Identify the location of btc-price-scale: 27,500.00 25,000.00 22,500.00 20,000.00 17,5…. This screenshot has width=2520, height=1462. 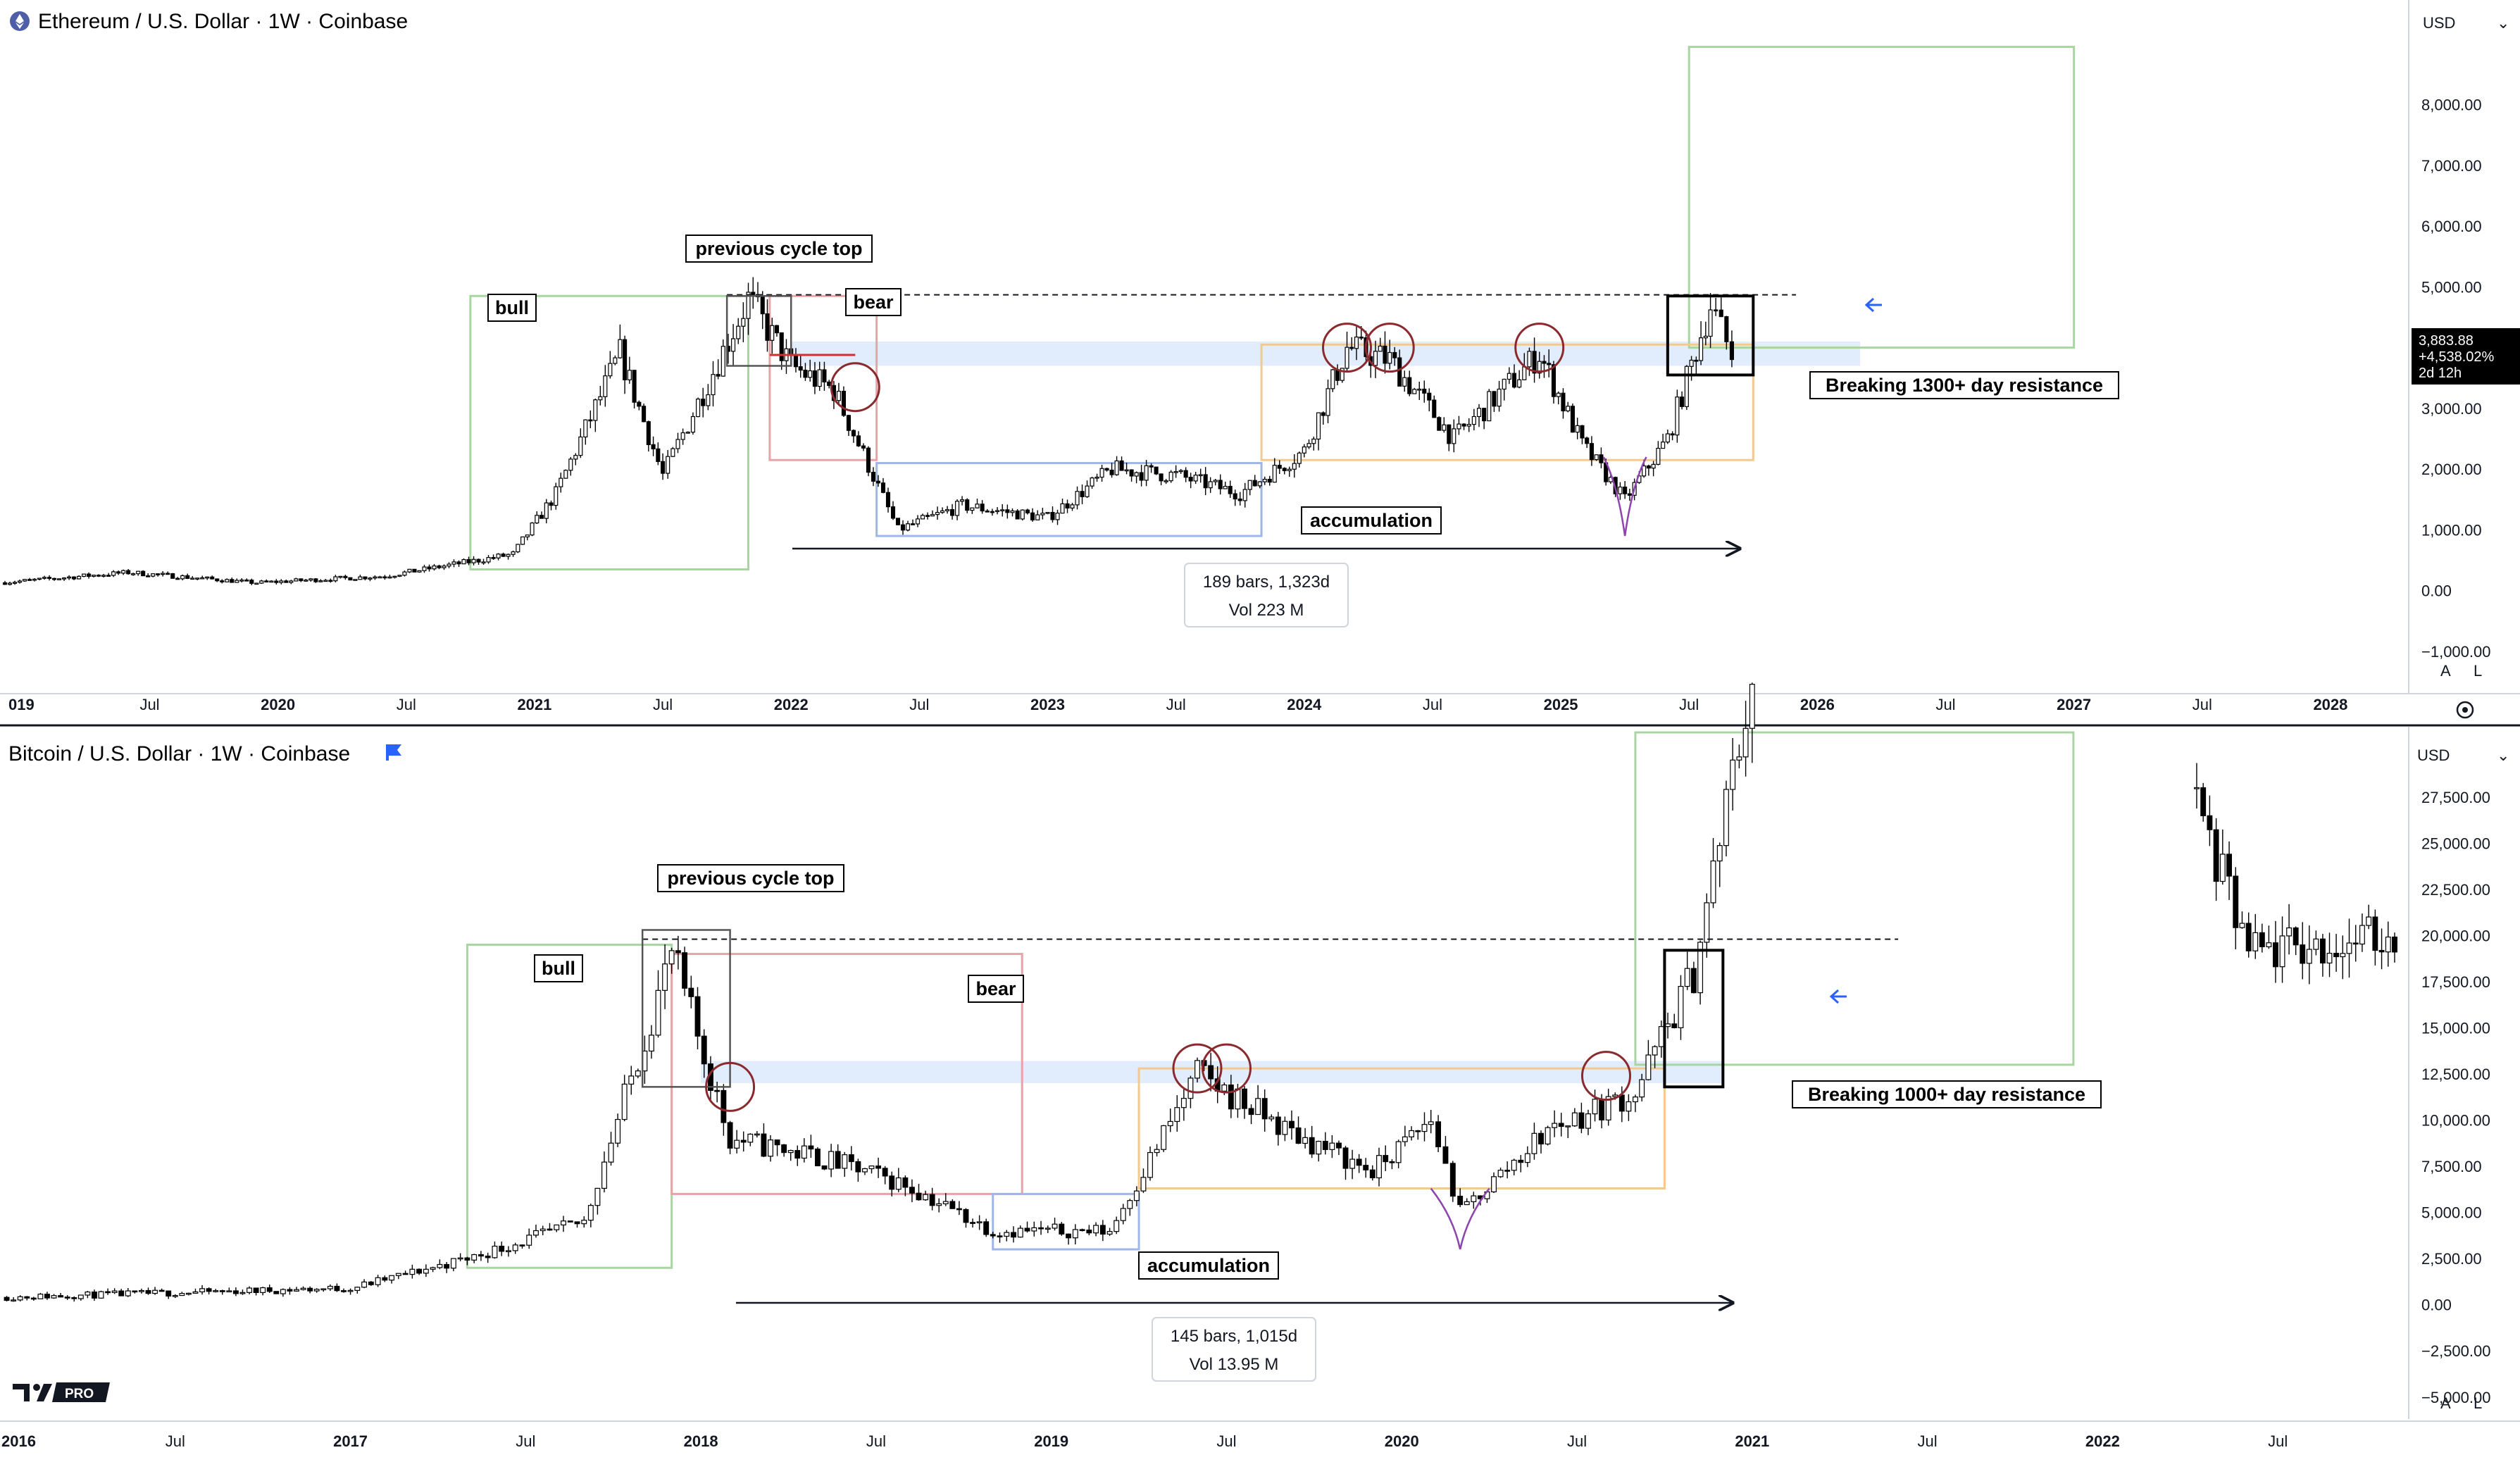
(2456, 1097).